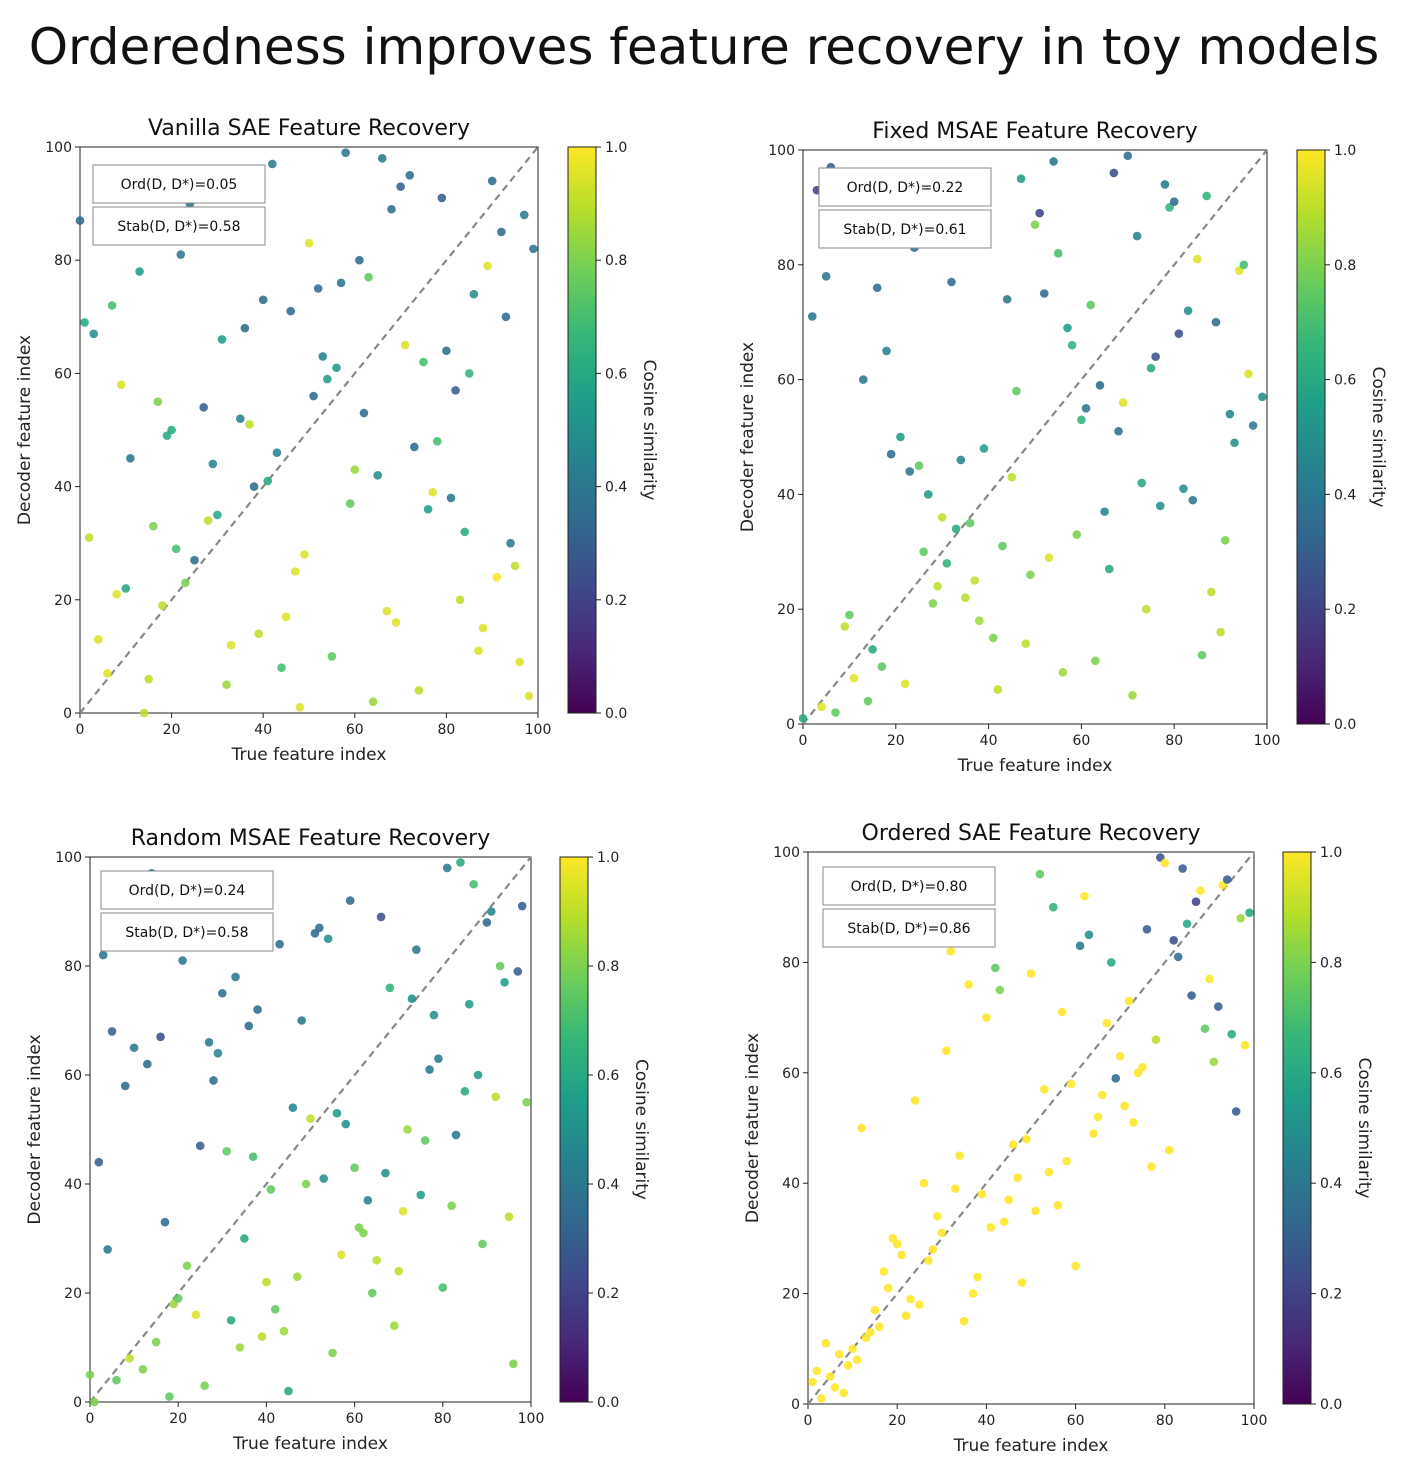 Image resolution: width=1408 pixels, height=1470 pixels. Describe the element at coordinates (1076, 1421) in the screenshot. I see `x-tick-label: 60` at that location.